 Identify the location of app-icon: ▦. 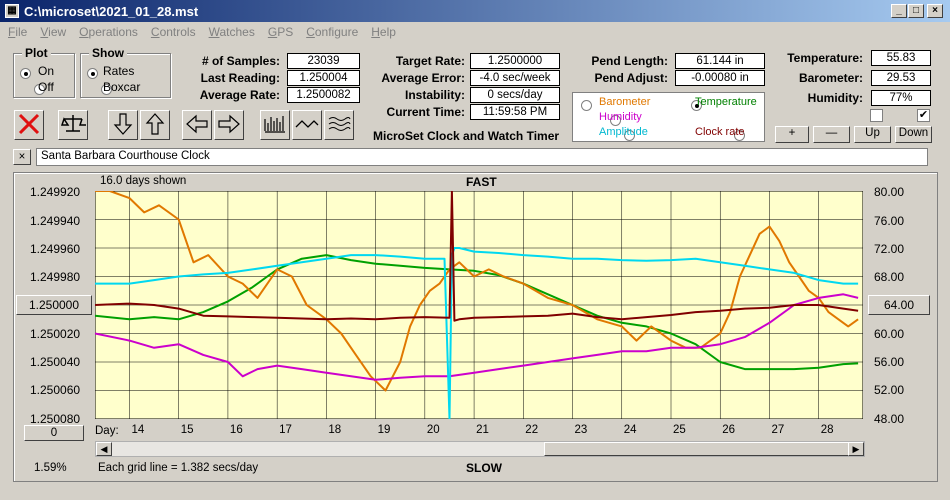
(12, 11).